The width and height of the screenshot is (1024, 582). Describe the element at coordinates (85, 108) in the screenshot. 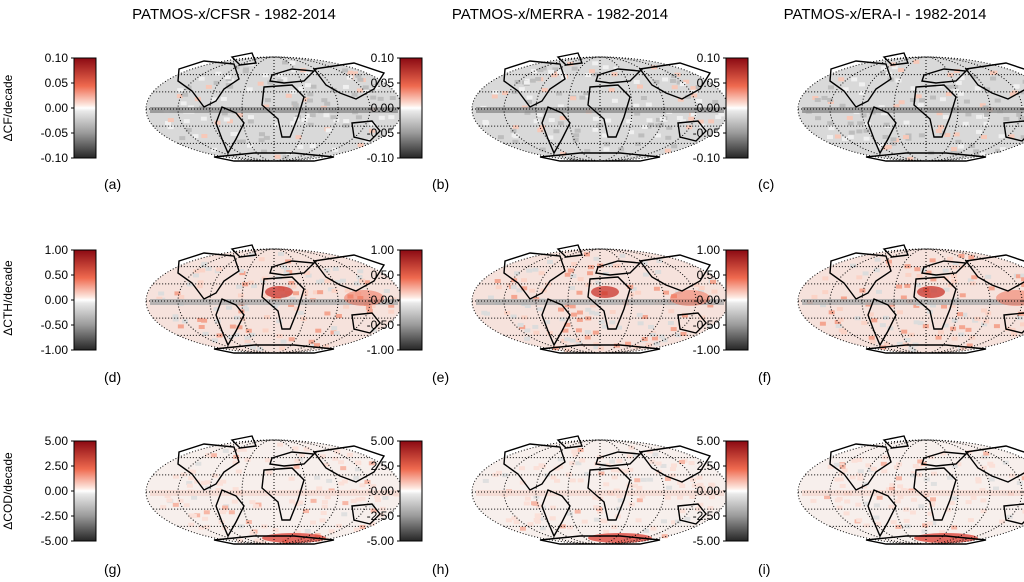

I see `colorbar` at that location.